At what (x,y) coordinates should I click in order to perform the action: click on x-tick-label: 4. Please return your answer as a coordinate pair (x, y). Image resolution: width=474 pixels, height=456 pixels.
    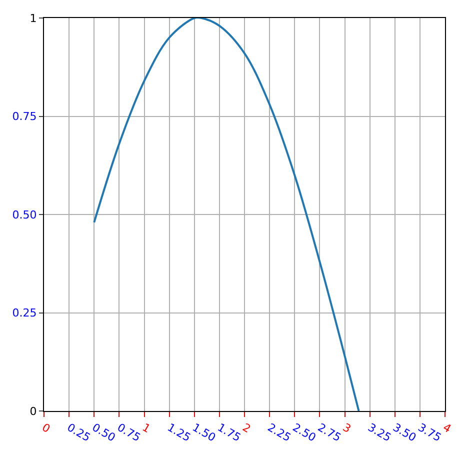
    Looking at the image, I should click on (447, 428).